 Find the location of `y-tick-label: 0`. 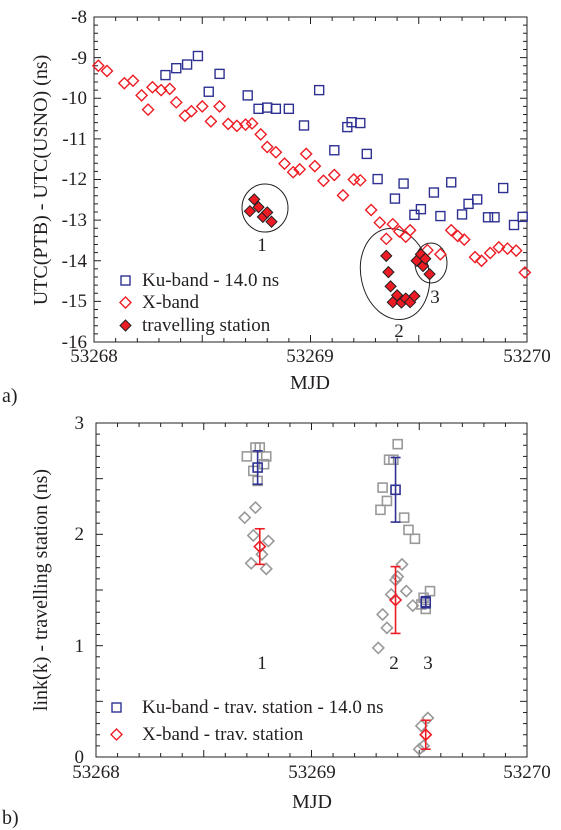

y-tick-label: 0 is located at coordinates (80, 757).